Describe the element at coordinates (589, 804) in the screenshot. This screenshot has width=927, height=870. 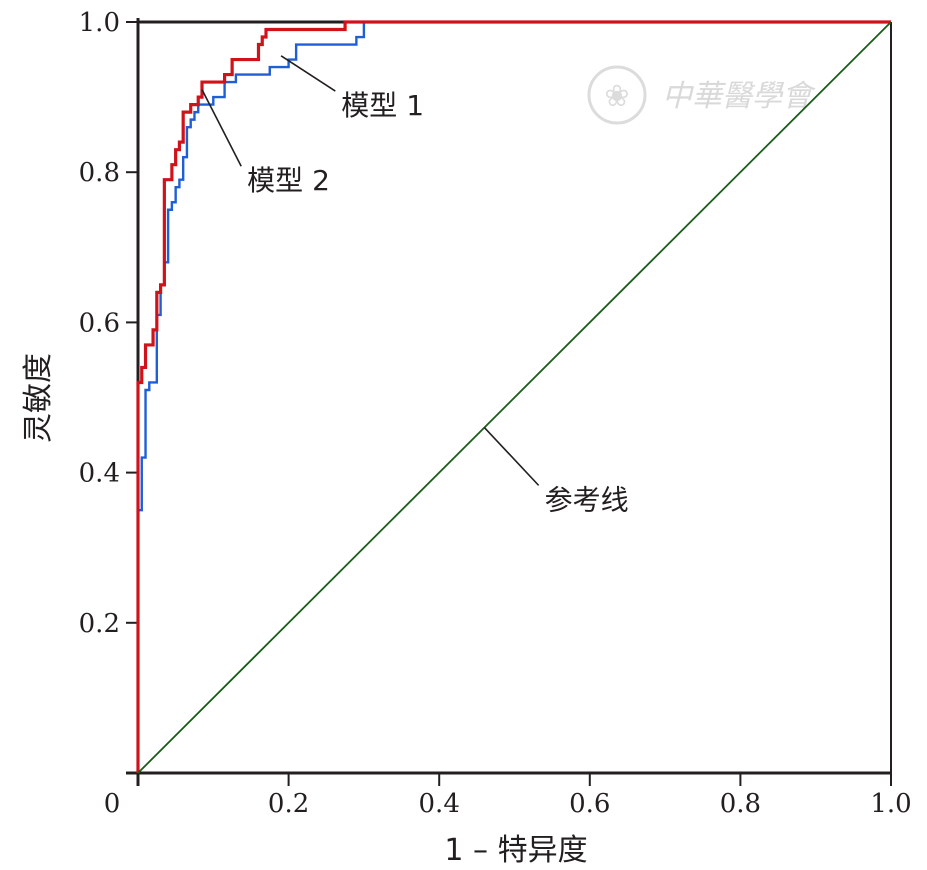
I see `x-tick-label: 0.6` at that location.